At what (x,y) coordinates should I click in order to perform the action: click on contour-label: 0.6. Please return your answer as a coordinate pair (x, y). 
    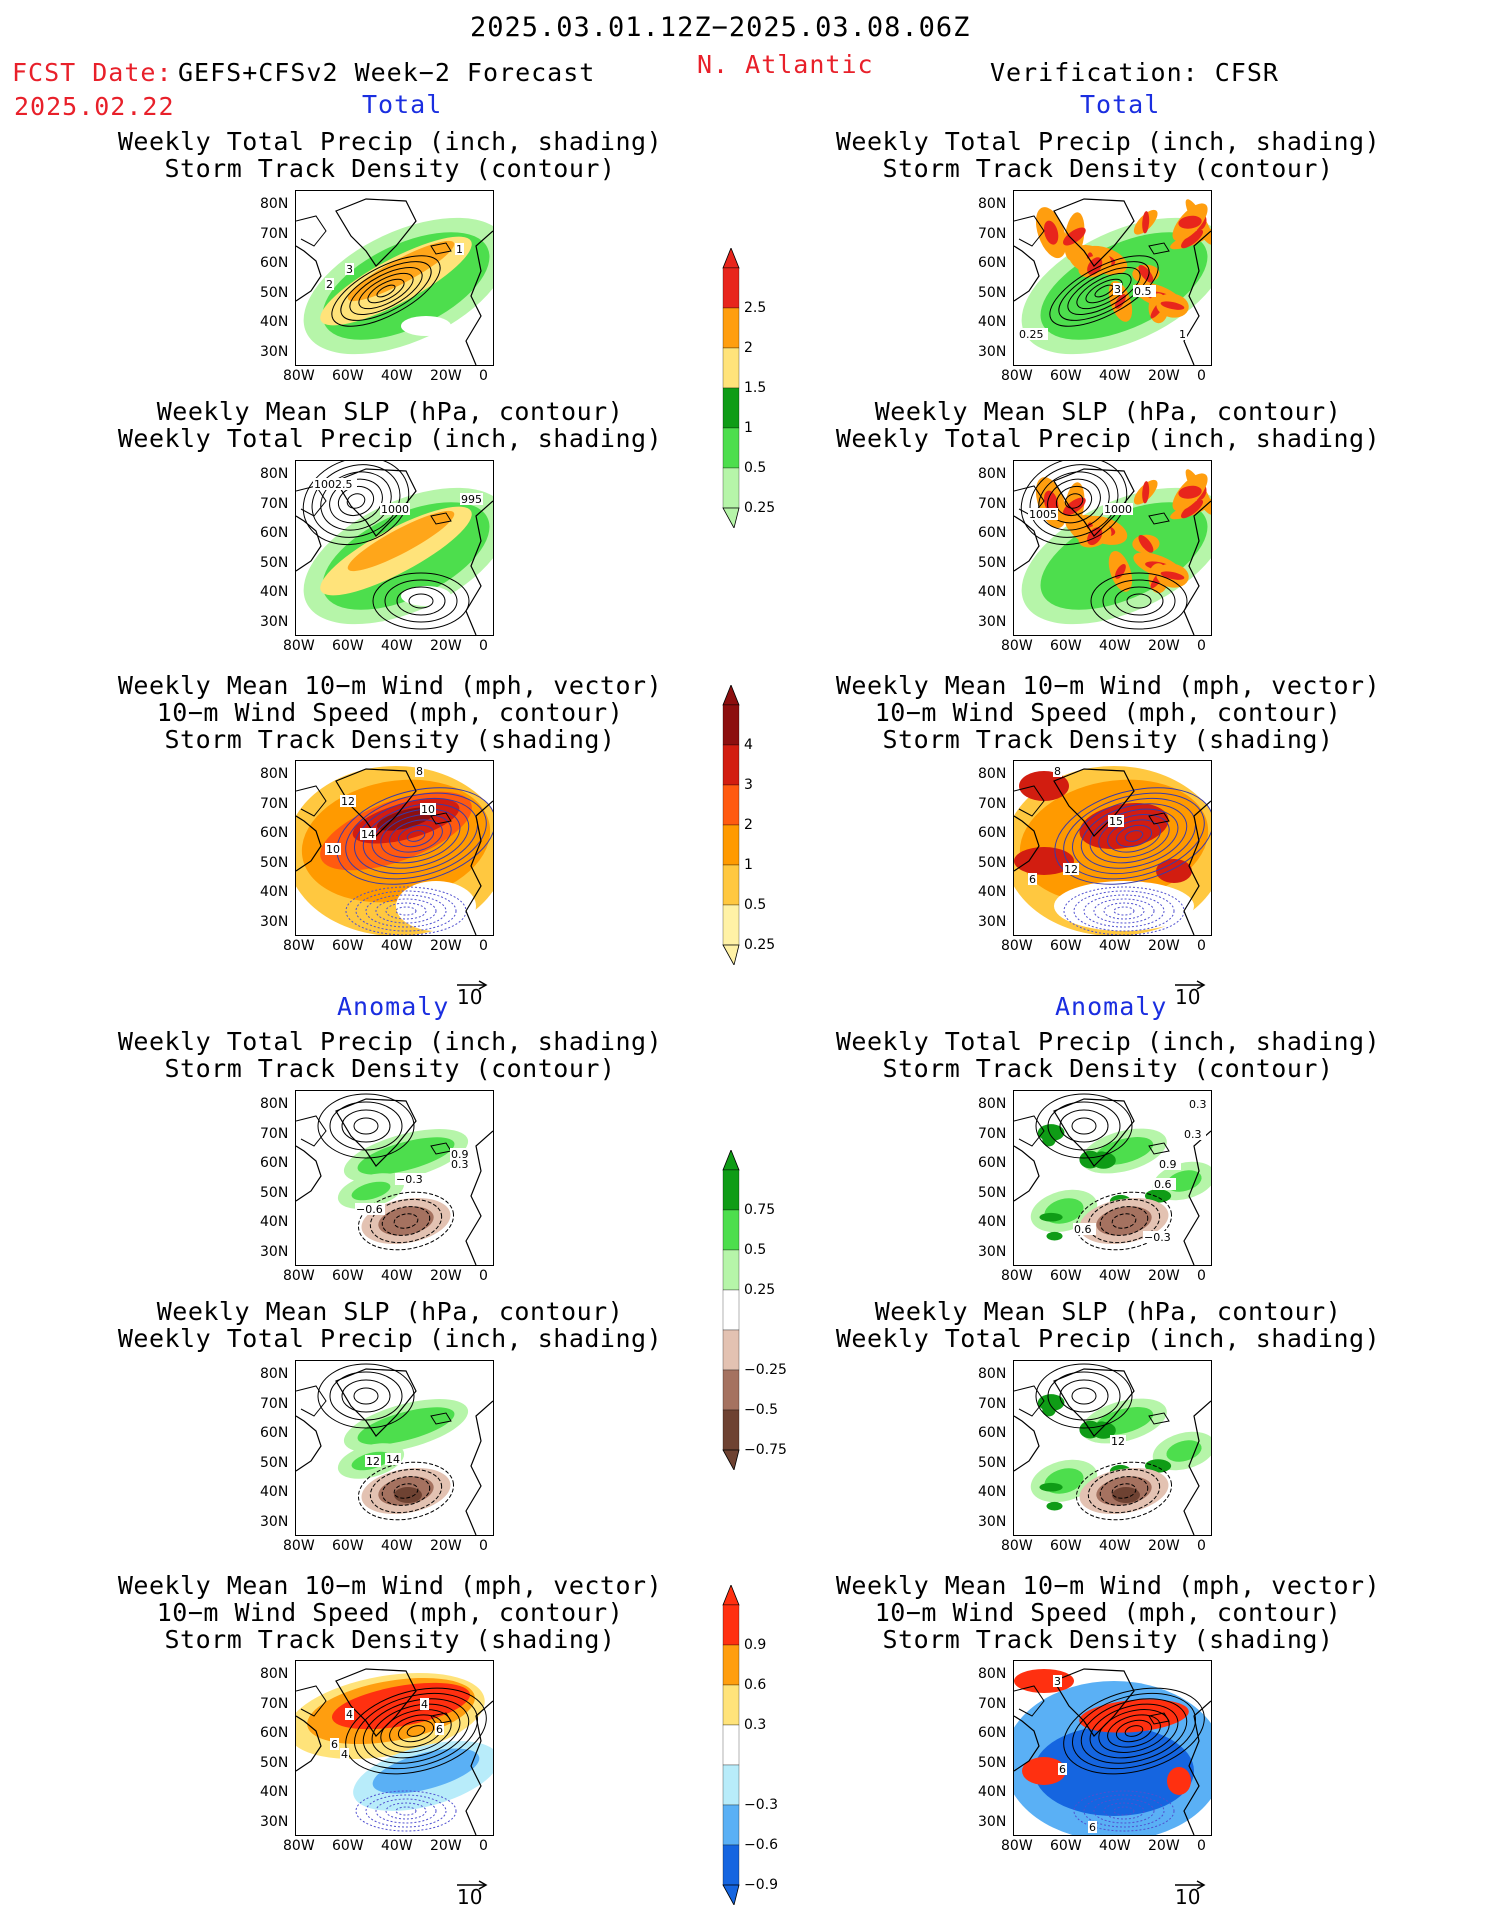
    Looking at the image, I should click on (1083, 1229).